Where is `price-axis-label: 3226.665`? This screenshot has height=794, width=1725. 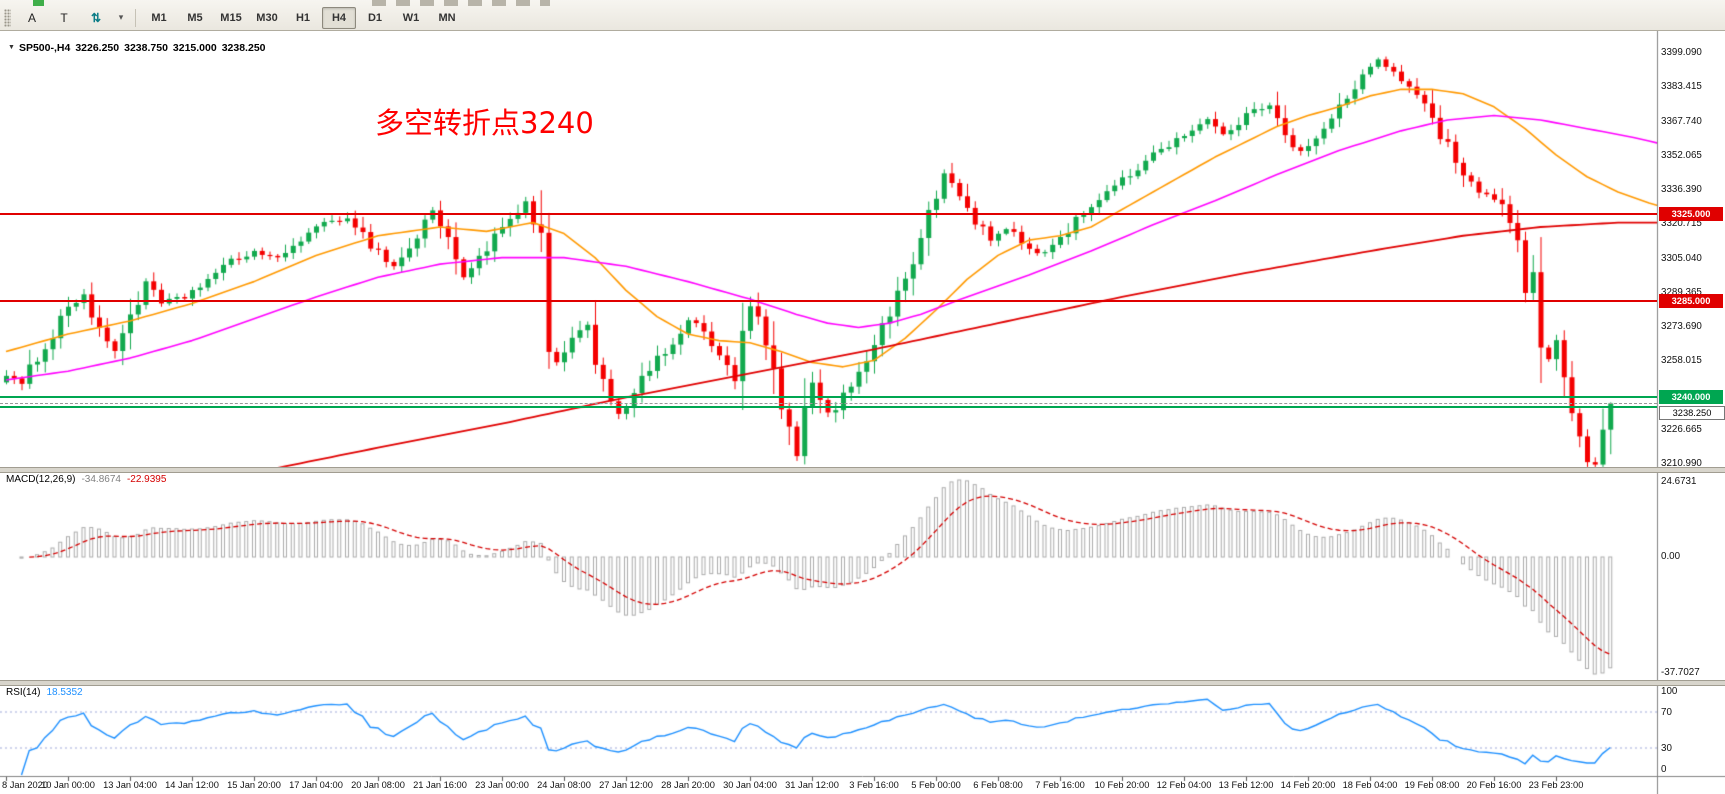 price-axis-label: 3226.665 is located at coordinates (1681, 429).